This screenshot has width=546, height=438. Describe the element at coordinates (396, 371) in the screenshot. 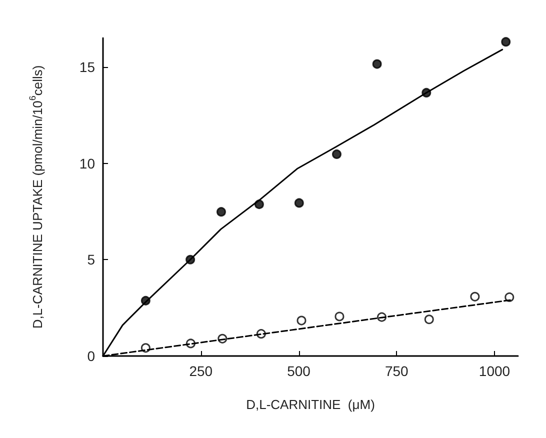

I see `x-tick-label: 750` at that location.